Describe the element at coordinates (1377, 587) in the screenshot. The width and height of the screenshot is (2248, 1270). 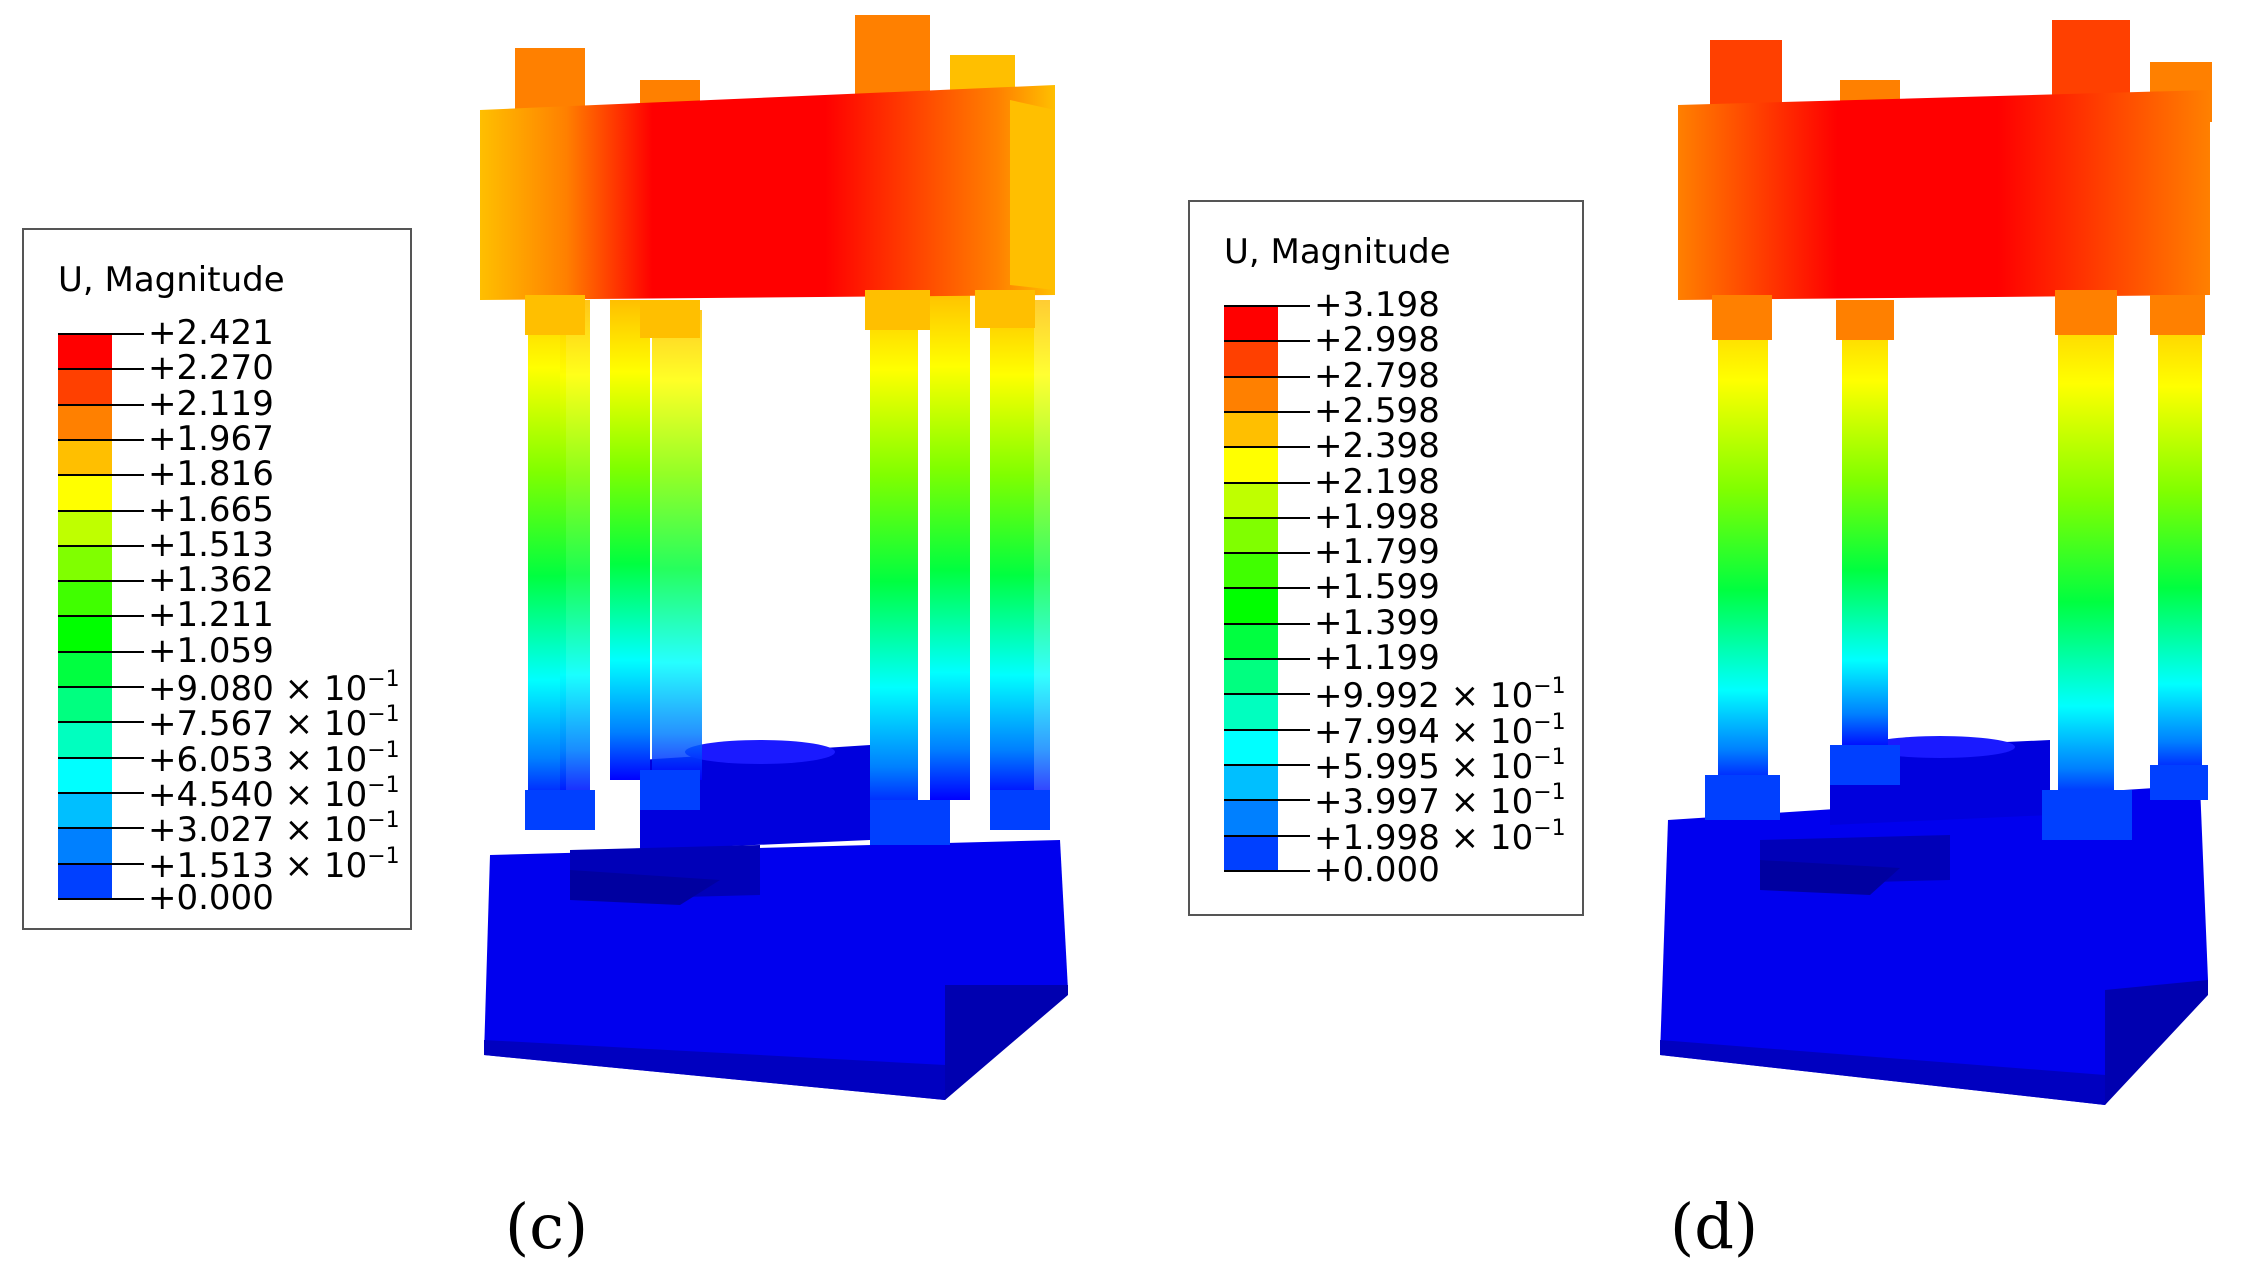
I see `legend-value-label: +1.599` at that location.